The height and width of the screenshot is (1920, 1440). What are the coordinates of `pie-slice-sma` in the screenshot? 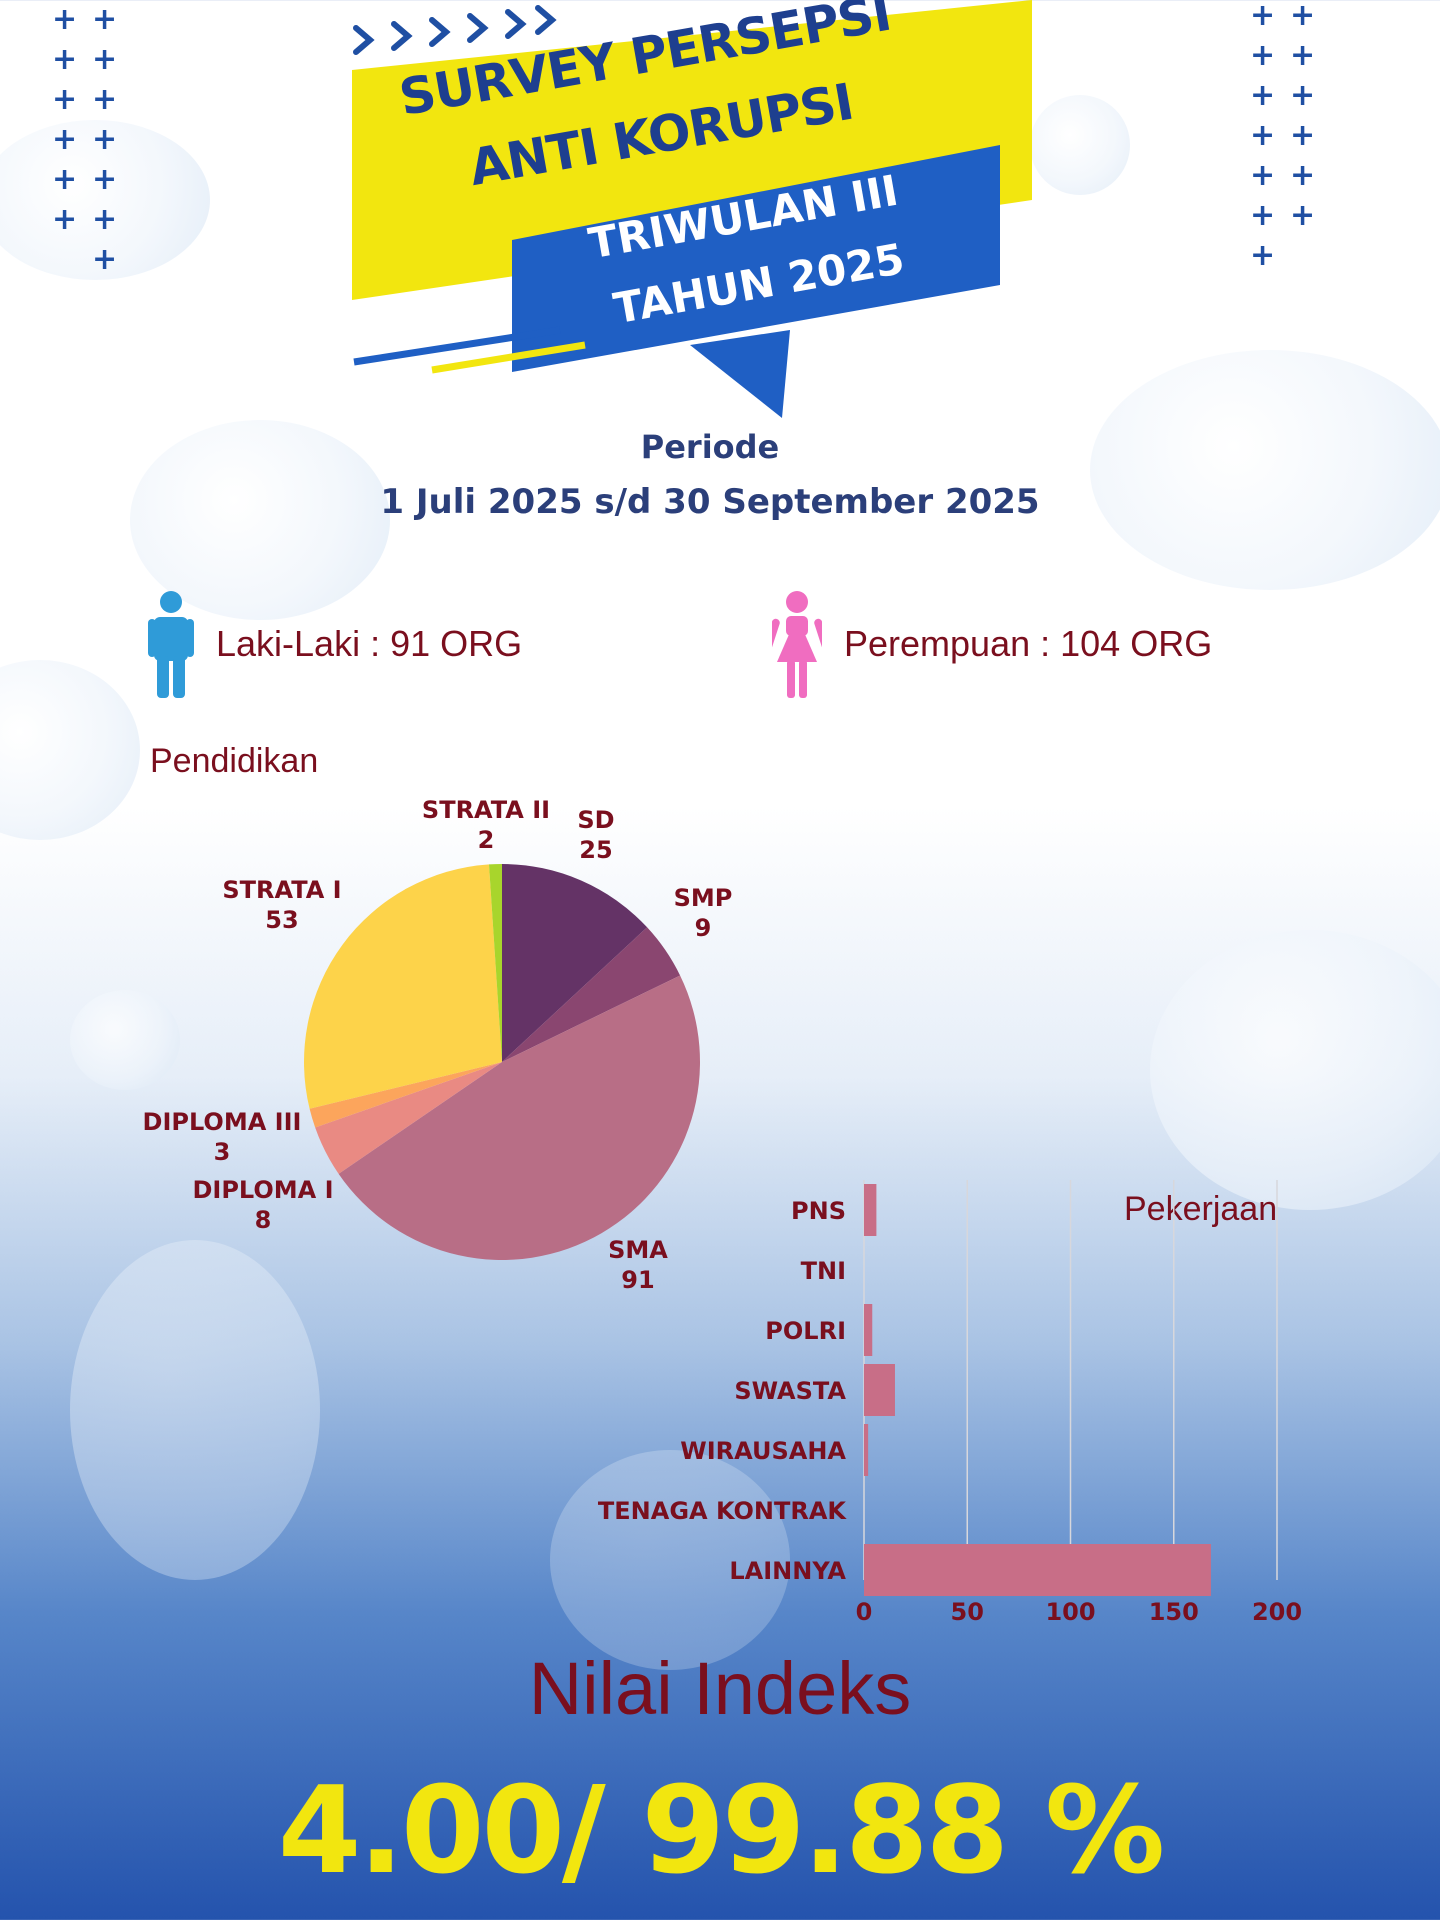 It's located at (519, 1118).